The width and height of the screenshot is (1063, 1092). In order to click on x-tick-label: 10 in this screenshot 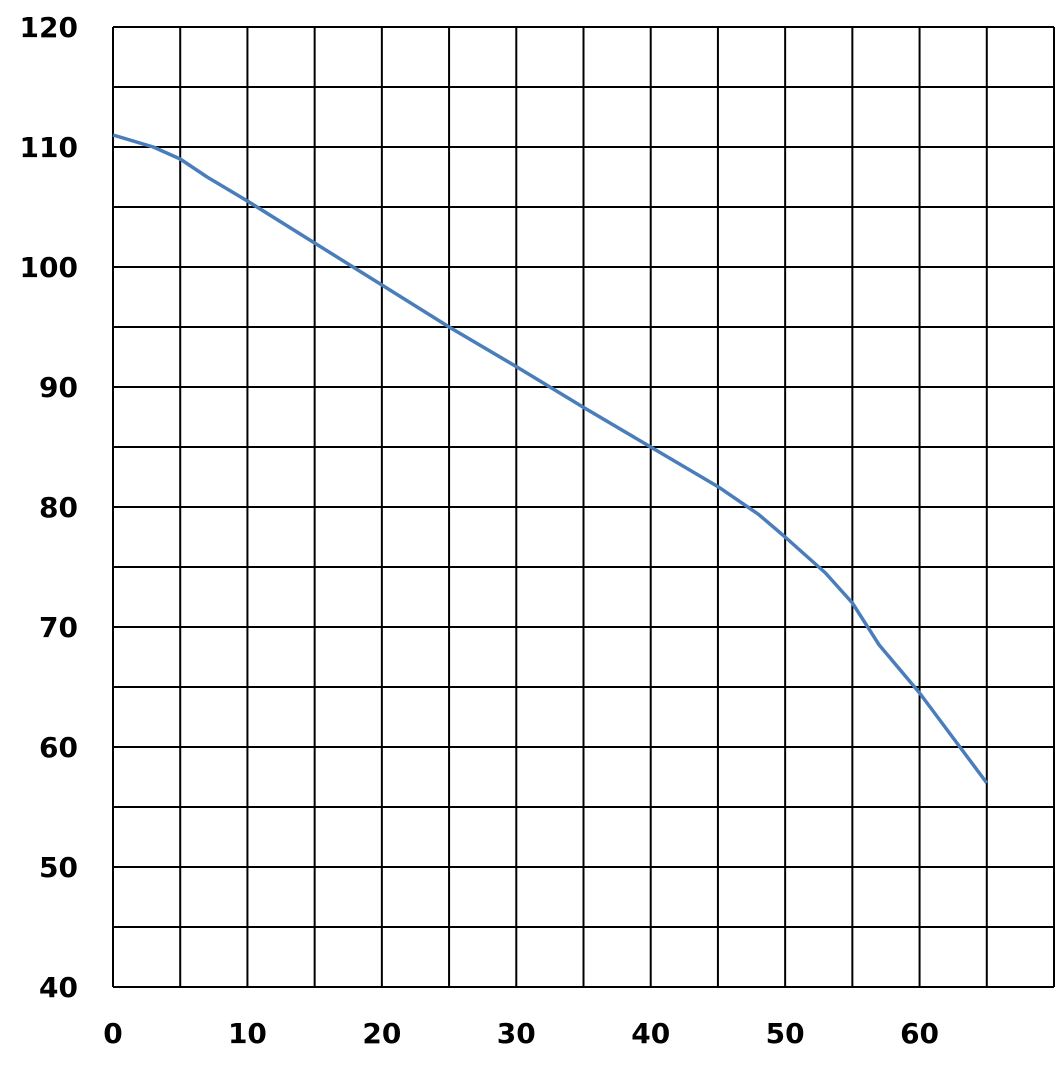, I will do `click(247, 1033)`.